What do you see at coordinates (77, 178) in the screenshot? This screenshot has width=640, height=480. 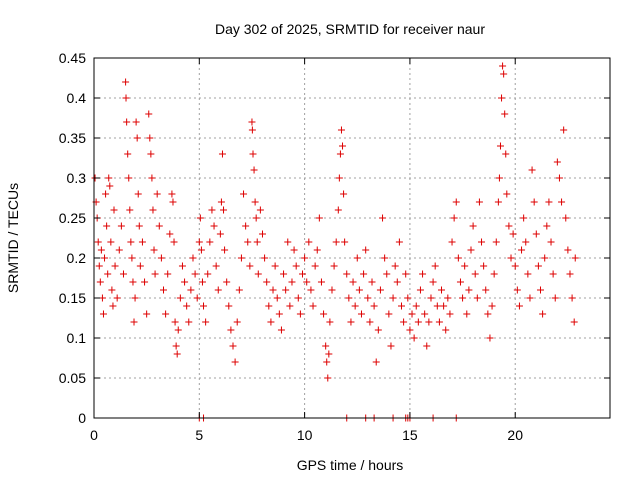 I see `y-tick-label: 0.3` at bounding box center [77, 178].